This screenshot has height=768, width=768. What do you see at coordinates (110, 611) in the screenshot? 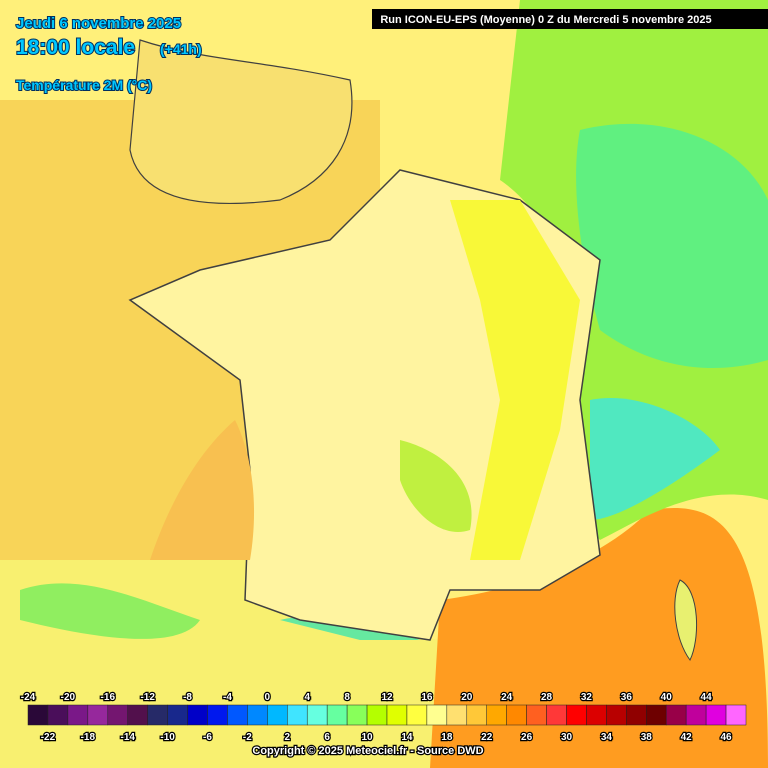
I see `iberia-green` at bounding box center [110, 611].